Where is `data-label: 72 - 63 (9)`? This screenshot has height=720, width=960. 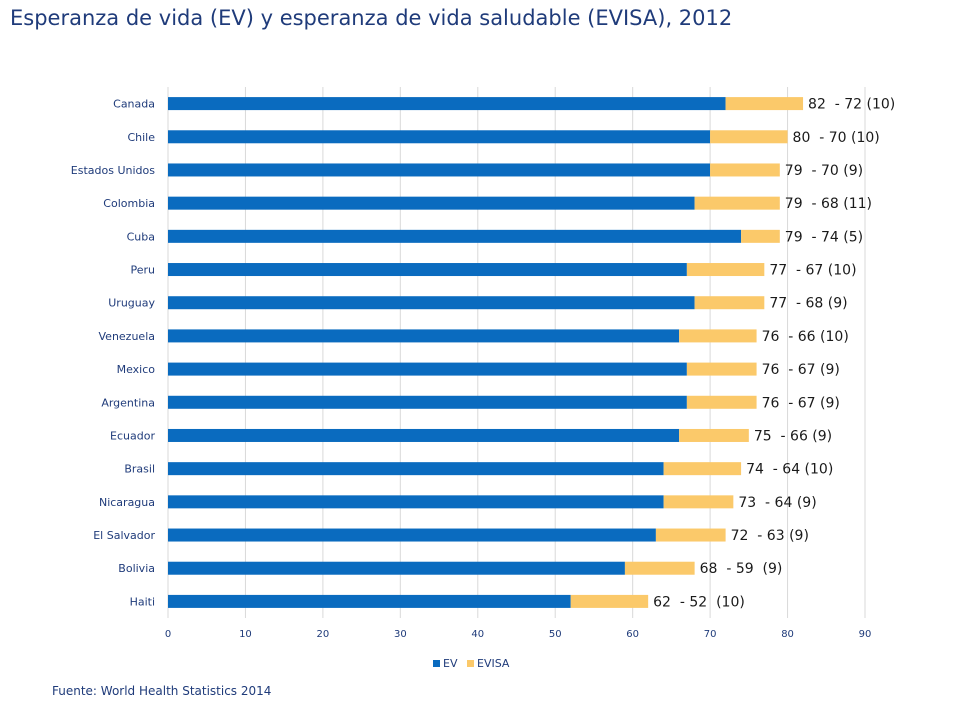
data-label: 72 - 63 (9) is located at coordinates (770, 536).